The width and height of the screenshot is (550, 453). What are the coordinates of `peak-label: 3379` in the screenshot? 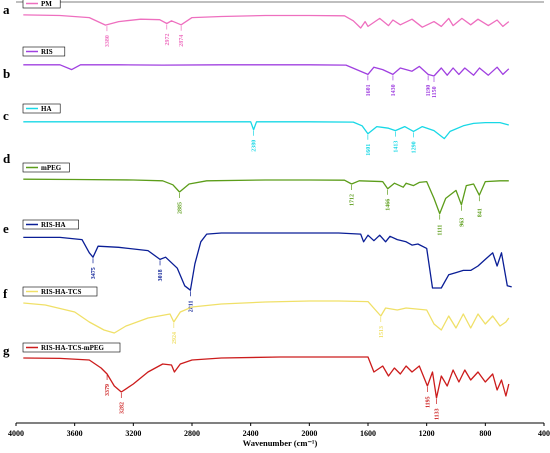 It's located at (108, 390).